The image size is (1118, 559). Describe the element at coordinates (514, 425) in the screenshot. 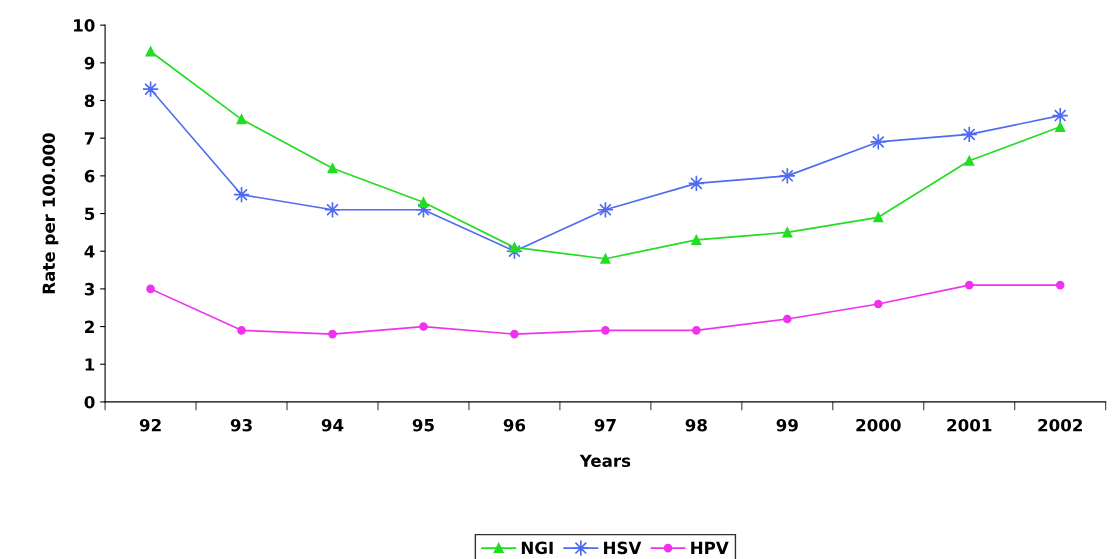

I see `x-tick-label: 96` at that location.